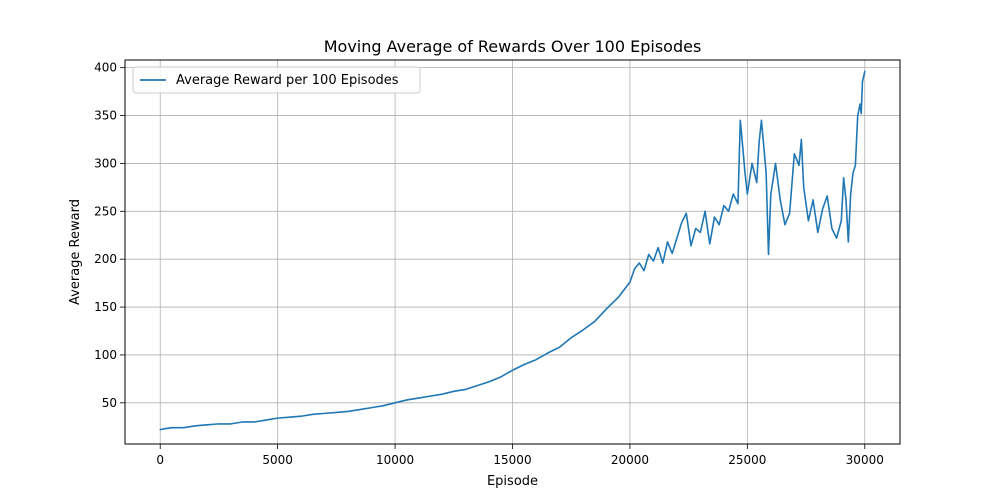 The height and width of the screenshot is (504, 1000). What do you see at coordinates (105, 259) in the screenshot?
I see `y-tick-label: 200` at bounding box center [105, 259].